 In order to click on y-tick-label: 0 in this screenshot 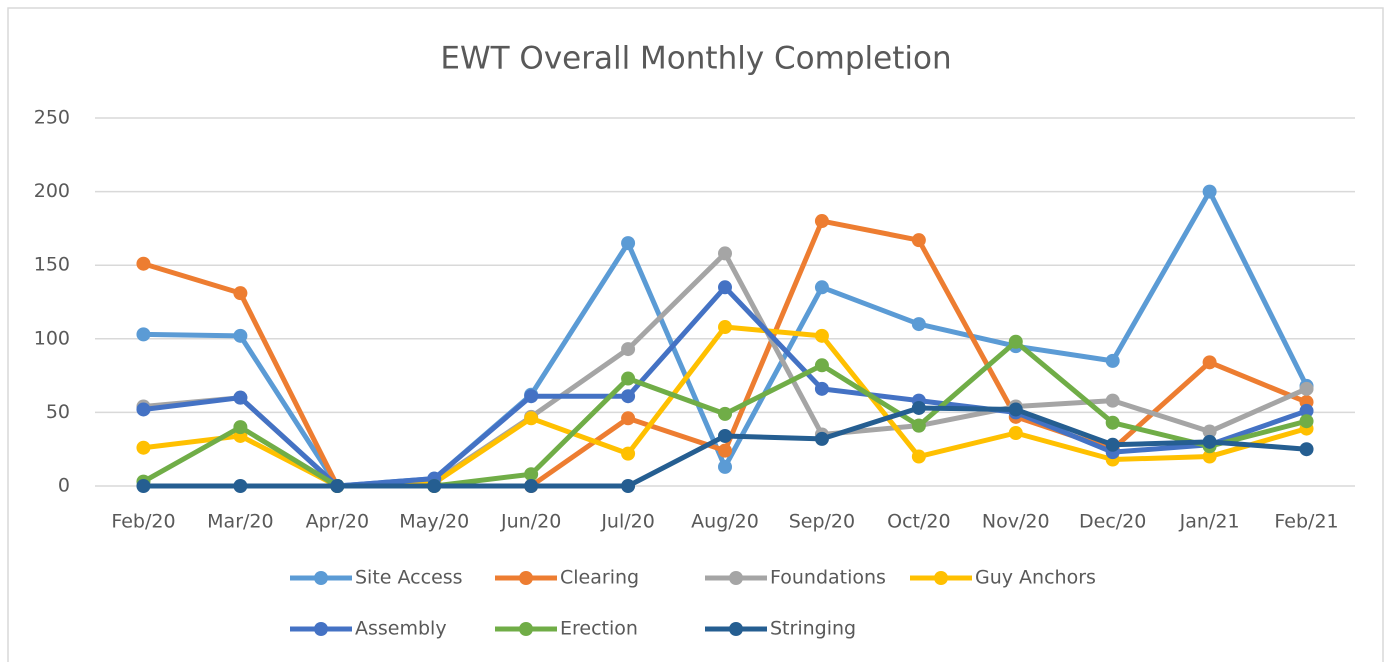, I will do `click(64, 486)`.